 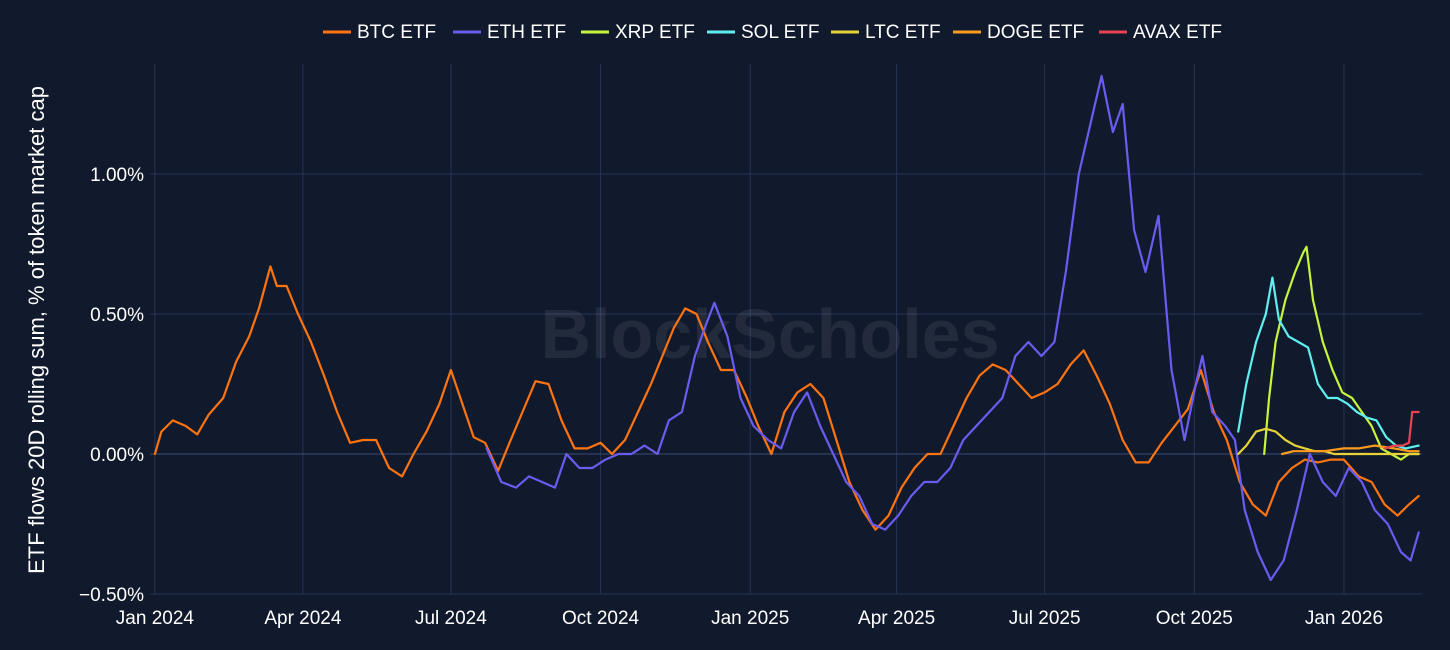 I want to click on legend-item: AVAX ETF, so click(x=1160, y=32).